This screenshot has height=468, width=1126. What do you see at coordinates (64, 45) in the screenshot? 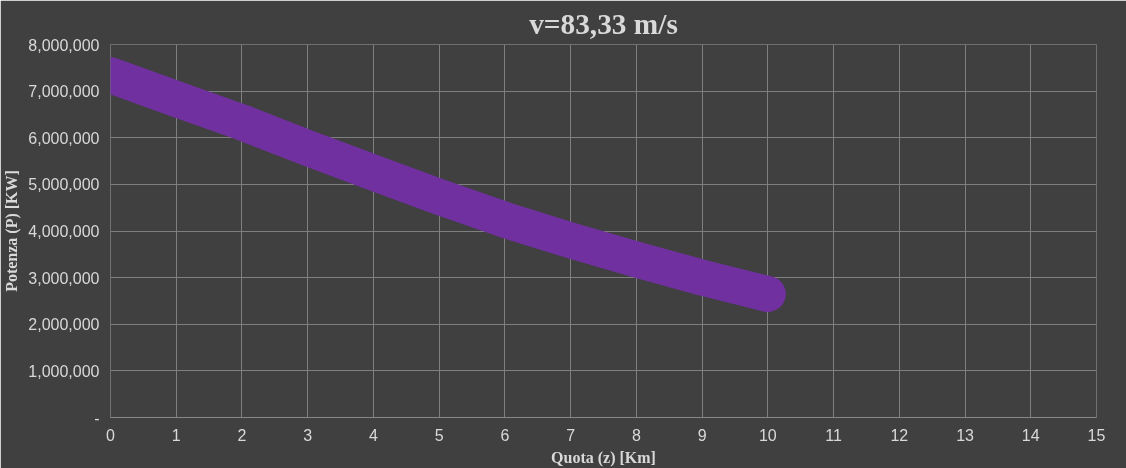
I see `y-tick-label: 8,000,000` at bounding box center [64, 45].